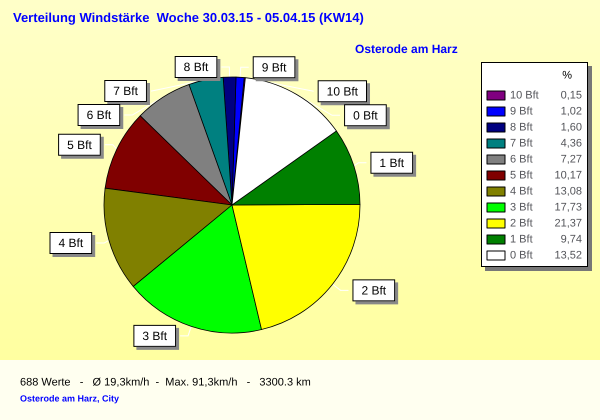 The image size is (600, 420). What do you see at coordinates (71, 243) in the screenshot?
I see `slice-label: 4 Bft` at bounding box center [71, 243].